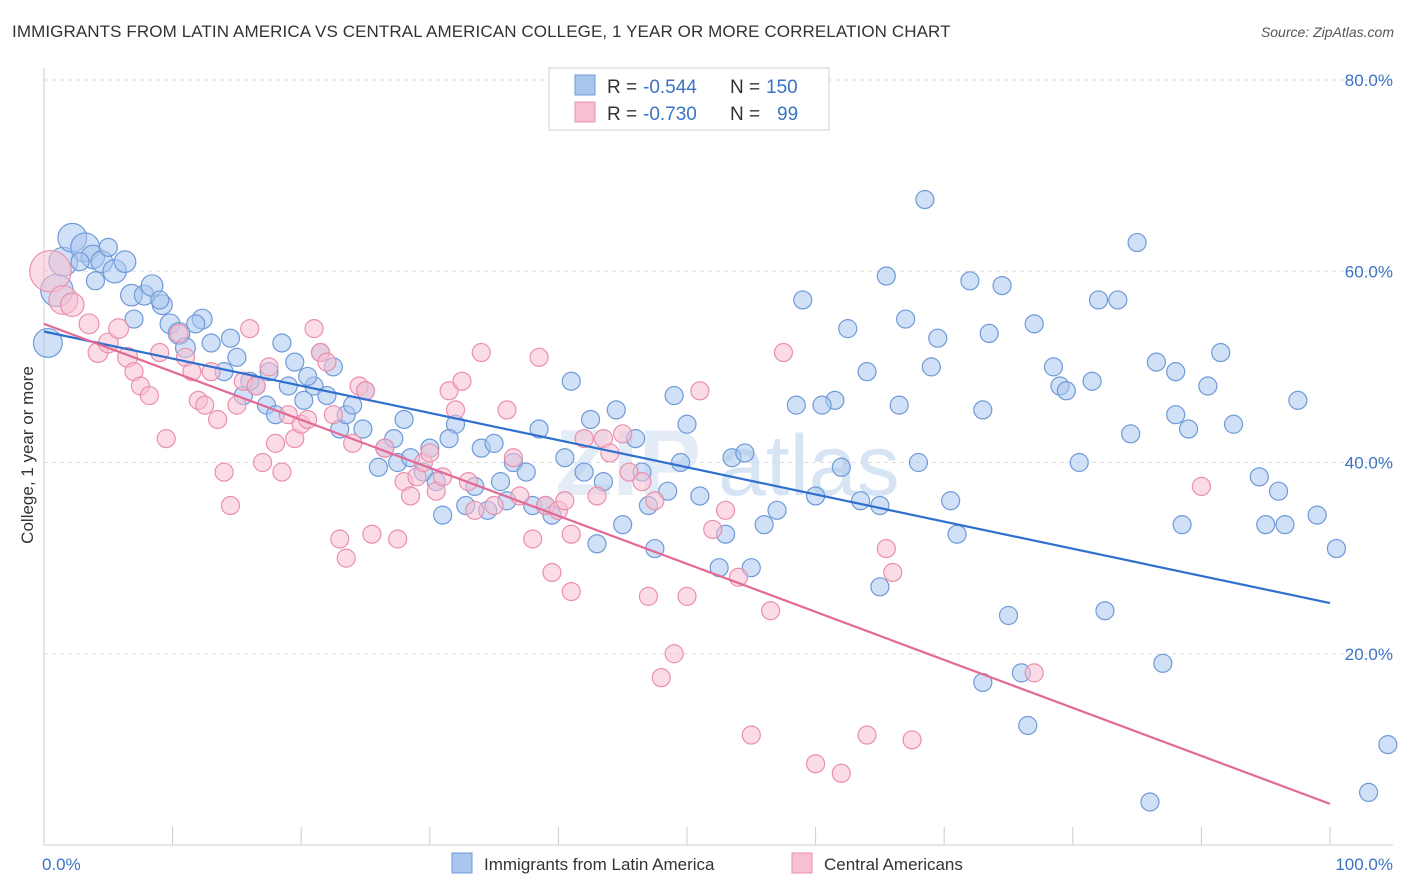 This screenshot has height=892, width=1406. I want to click on x-tick-label-0: 0.0%, so click(61, 864).